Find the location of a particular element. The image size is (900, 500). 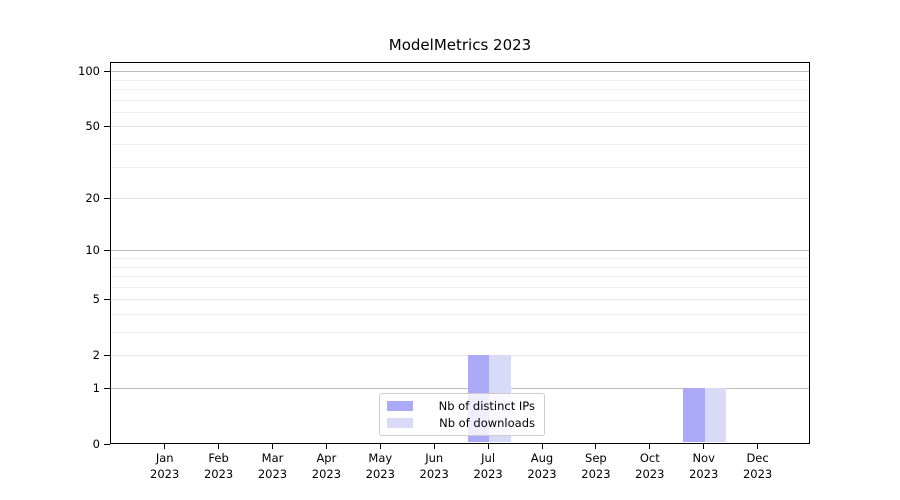

legend-item-downloads: Nb of downloads is located at coordinates (461, 423).